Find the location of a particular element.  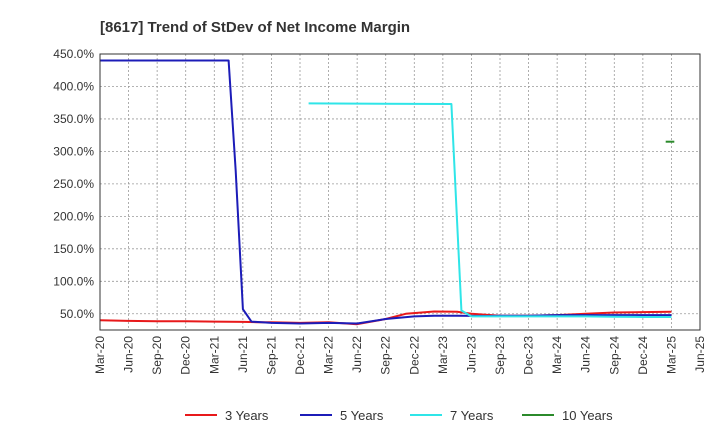

x-tick-label: Sep-23 is located at coordinates (500, 355).